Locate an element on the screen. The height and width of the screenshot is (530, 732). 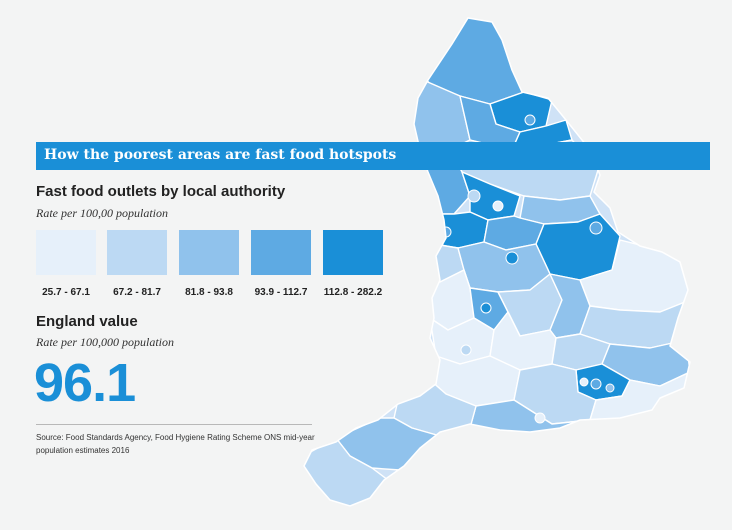
source-divider is located at coordinates (174, 424).